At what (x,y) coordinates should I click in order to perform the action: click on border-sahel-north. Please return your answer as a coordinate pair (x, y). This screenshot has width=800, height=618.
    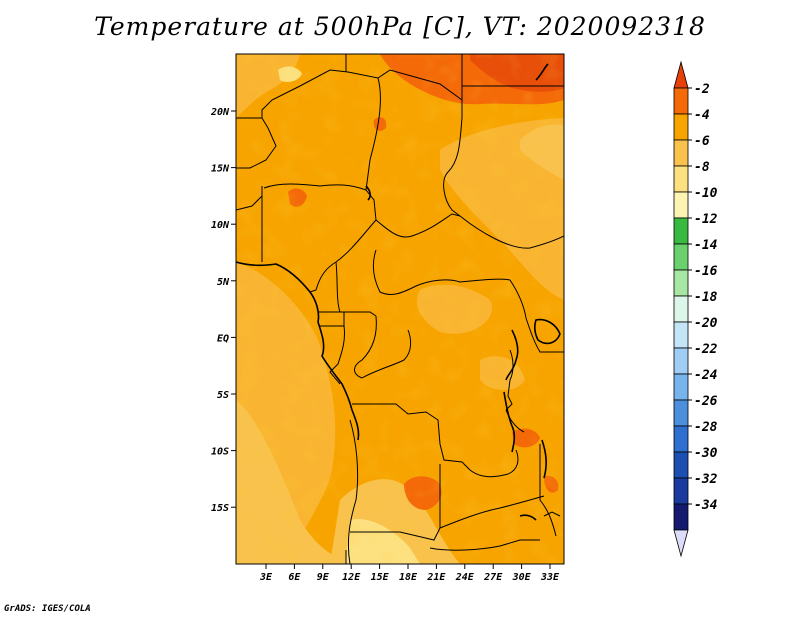
    Looking at the image, I should click on (349, 94).